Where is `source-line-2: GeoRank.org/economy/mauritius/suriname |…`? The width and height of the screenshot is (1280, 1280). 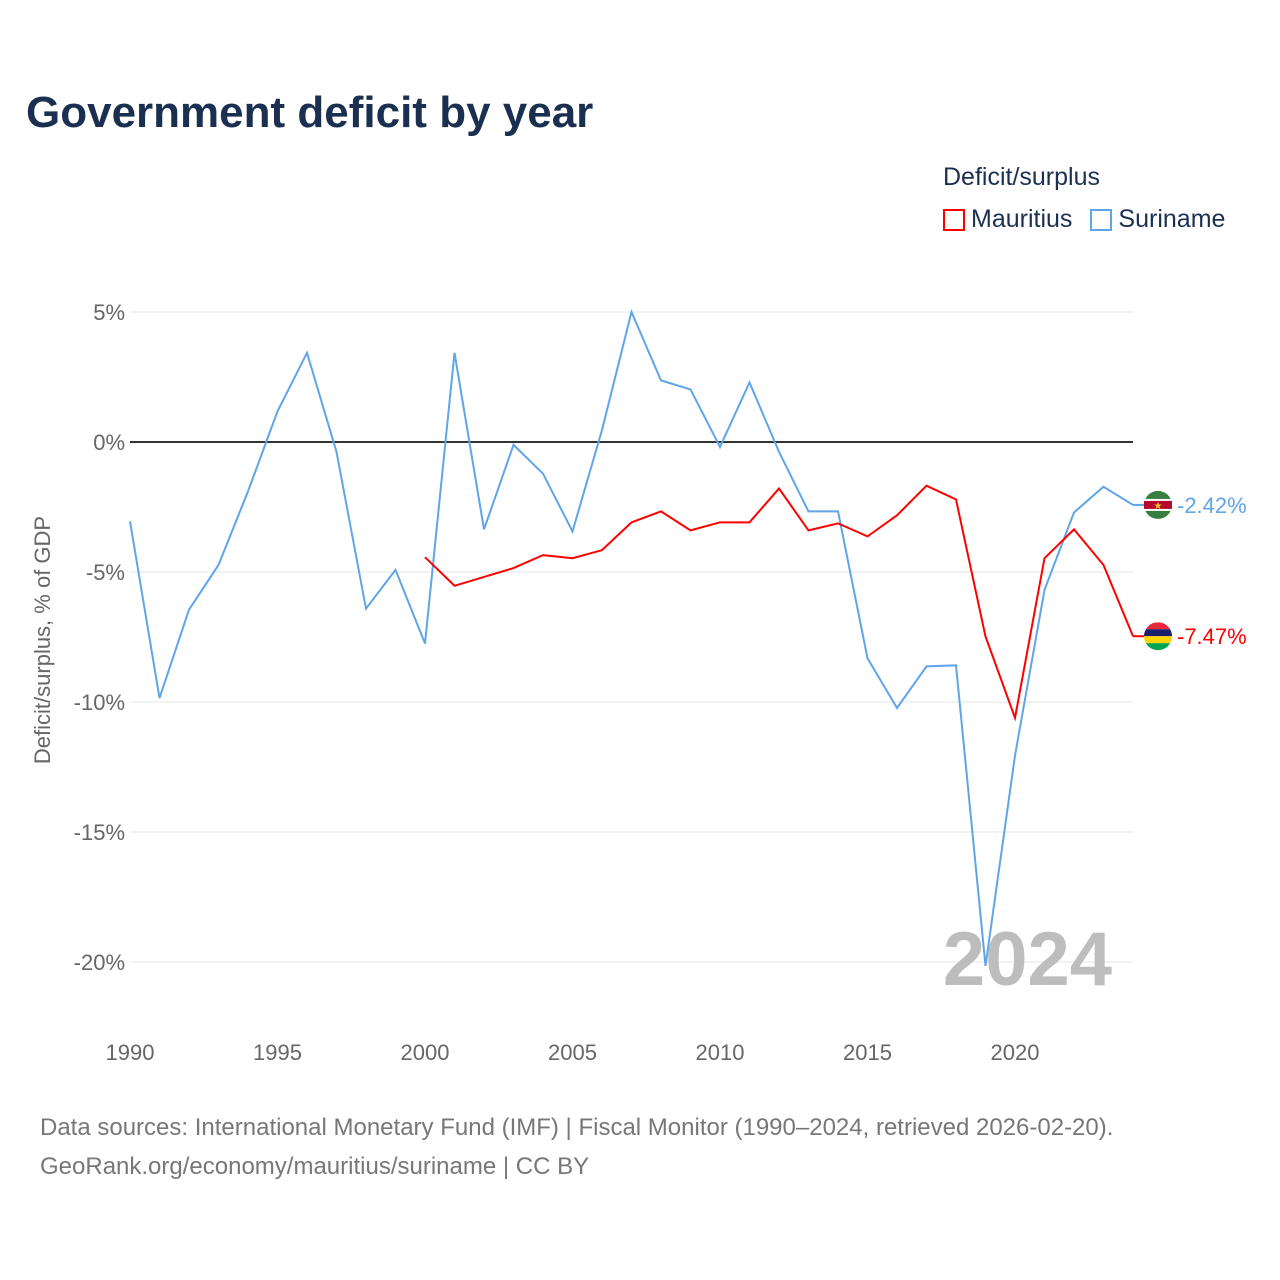 source-line-2: GeoRank.org/economy/mauritius/suriname |… is located at coordinates (315, 1166).